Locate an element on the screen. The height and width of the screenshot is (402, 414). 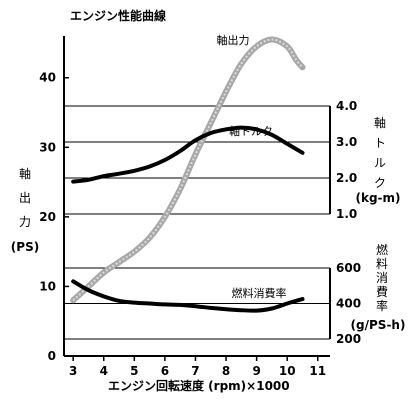
x-tick-label-6: 9 is located at coordinates (256, 371).